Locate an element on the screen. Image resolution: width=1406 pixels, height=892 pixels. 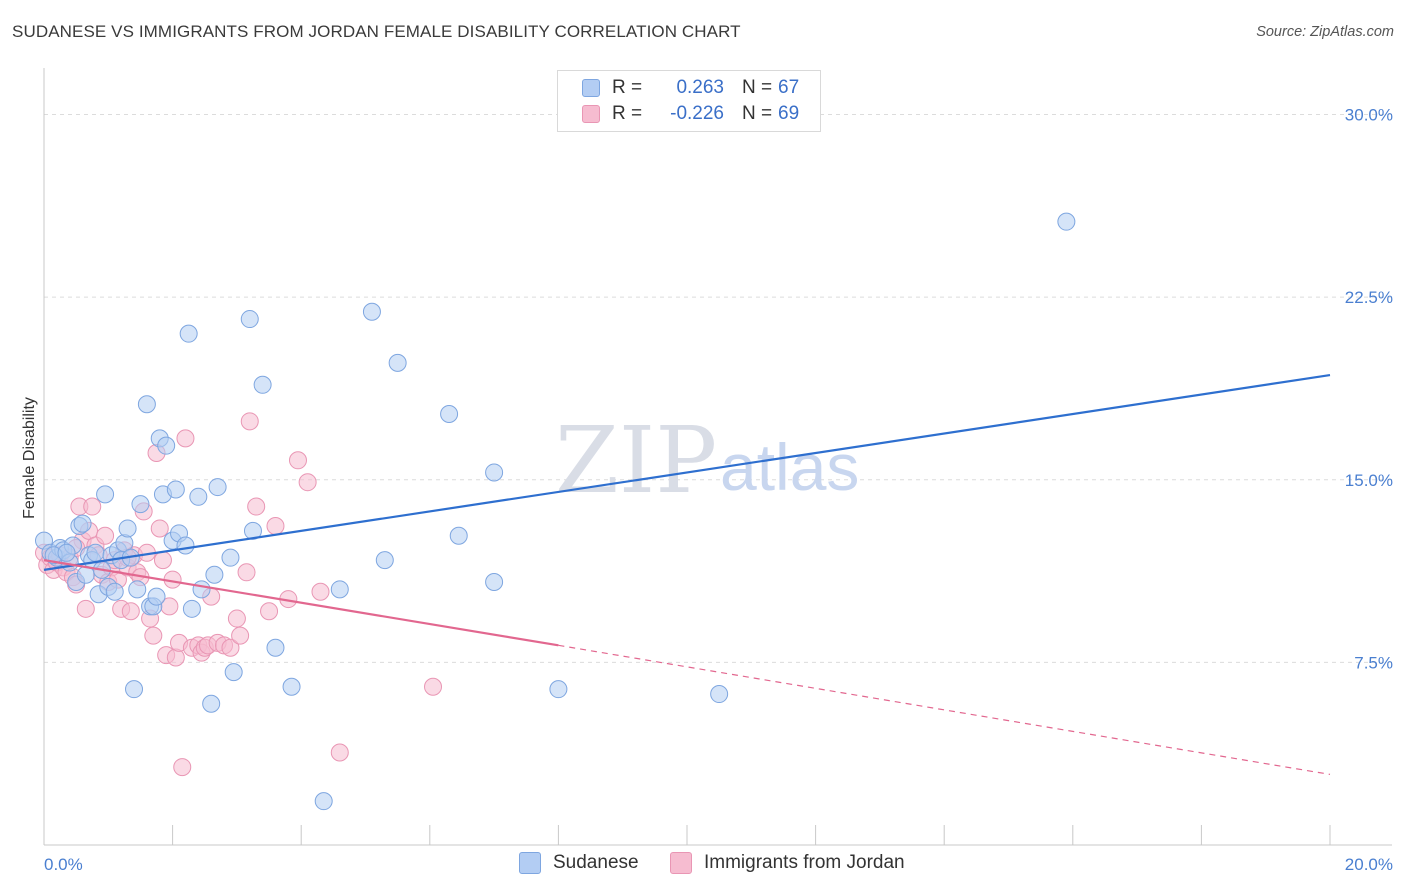
legend-row-sudanese: R = 0.263 N = 67 is located at coordinates (690, 88).